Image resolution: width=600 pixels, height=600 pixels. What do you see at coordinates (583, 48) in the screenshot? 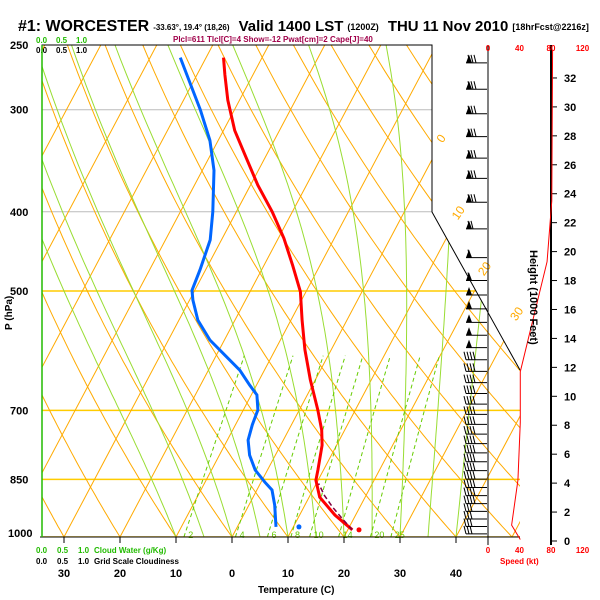
I see `speed-tick-label-top: 120` at bounding box center [583, 48].